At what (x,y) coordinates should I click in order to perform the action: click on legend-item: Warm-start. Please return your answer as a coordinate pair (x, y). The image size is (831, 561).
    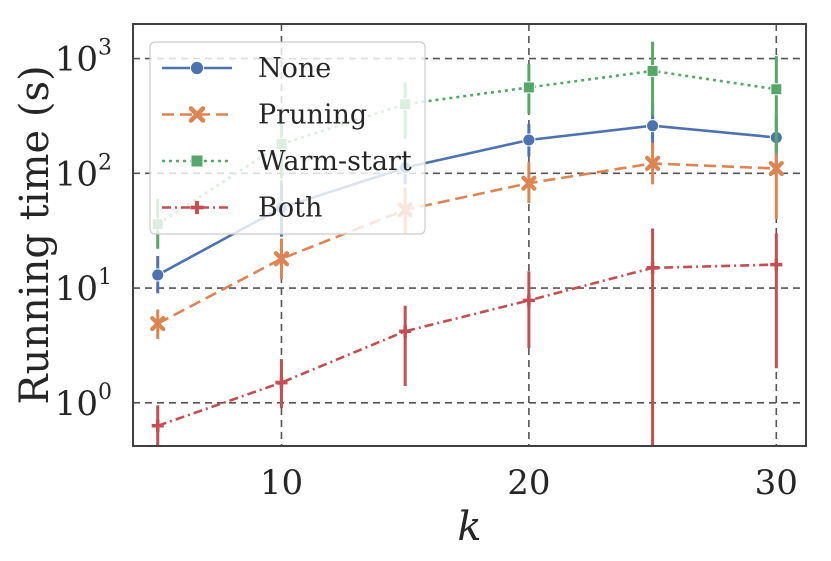
    Looking at the image, I should click on (287, 161).